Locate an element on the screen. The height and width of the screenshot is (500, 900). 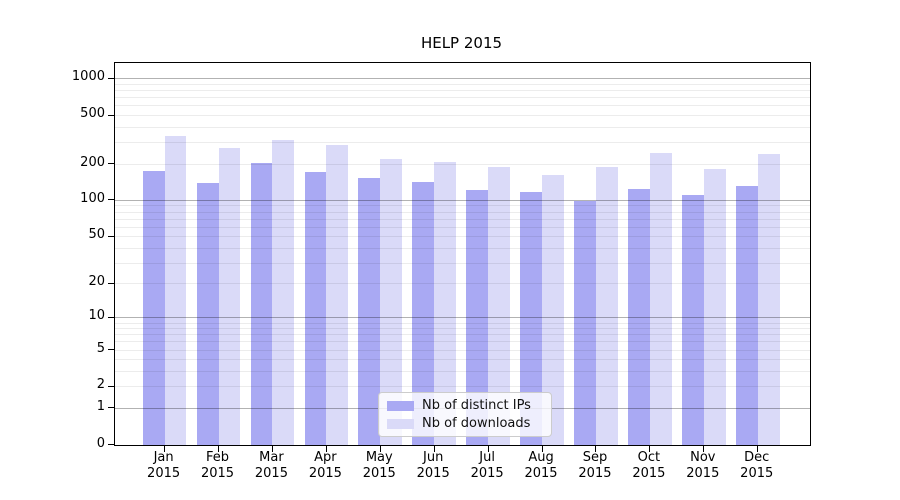
legend-swatch-distinct-ips is located at coordinates (400, 405).